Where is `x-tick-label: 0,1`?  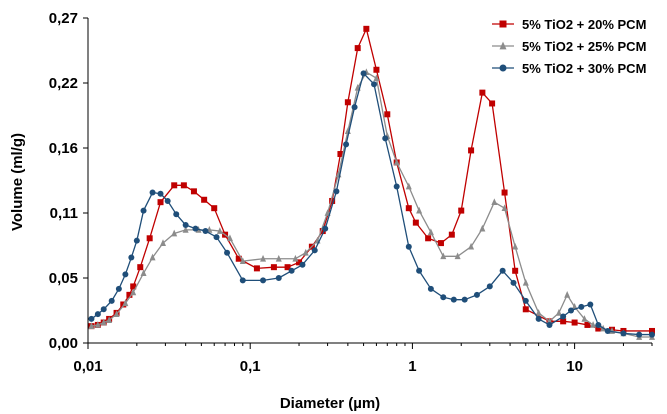
x-tick-label: 0,1 is located at coordinates (250, 366).